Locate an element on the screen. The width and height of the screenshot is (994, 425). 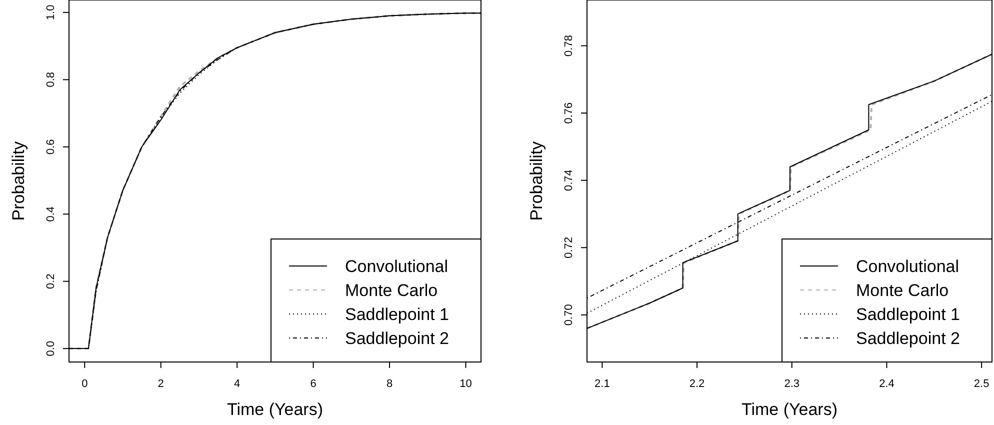
x-tick-label: 2.1 is located at coordinates (602, 384).